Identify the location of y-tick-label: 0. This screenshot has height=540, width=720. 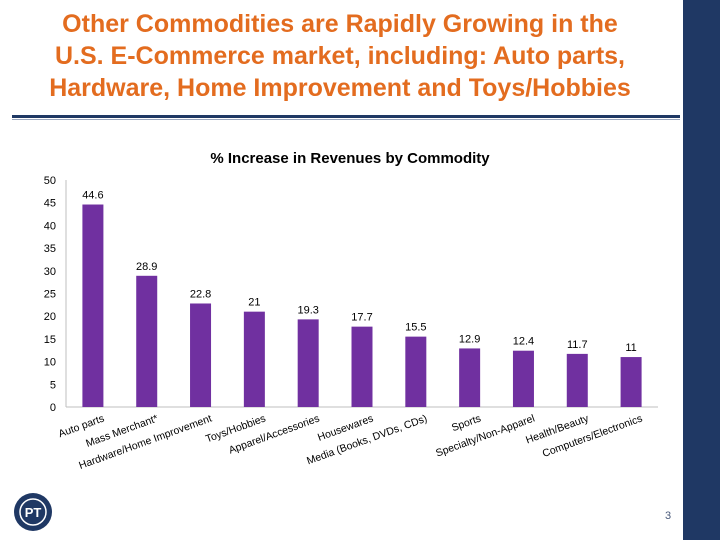
(53, 408).